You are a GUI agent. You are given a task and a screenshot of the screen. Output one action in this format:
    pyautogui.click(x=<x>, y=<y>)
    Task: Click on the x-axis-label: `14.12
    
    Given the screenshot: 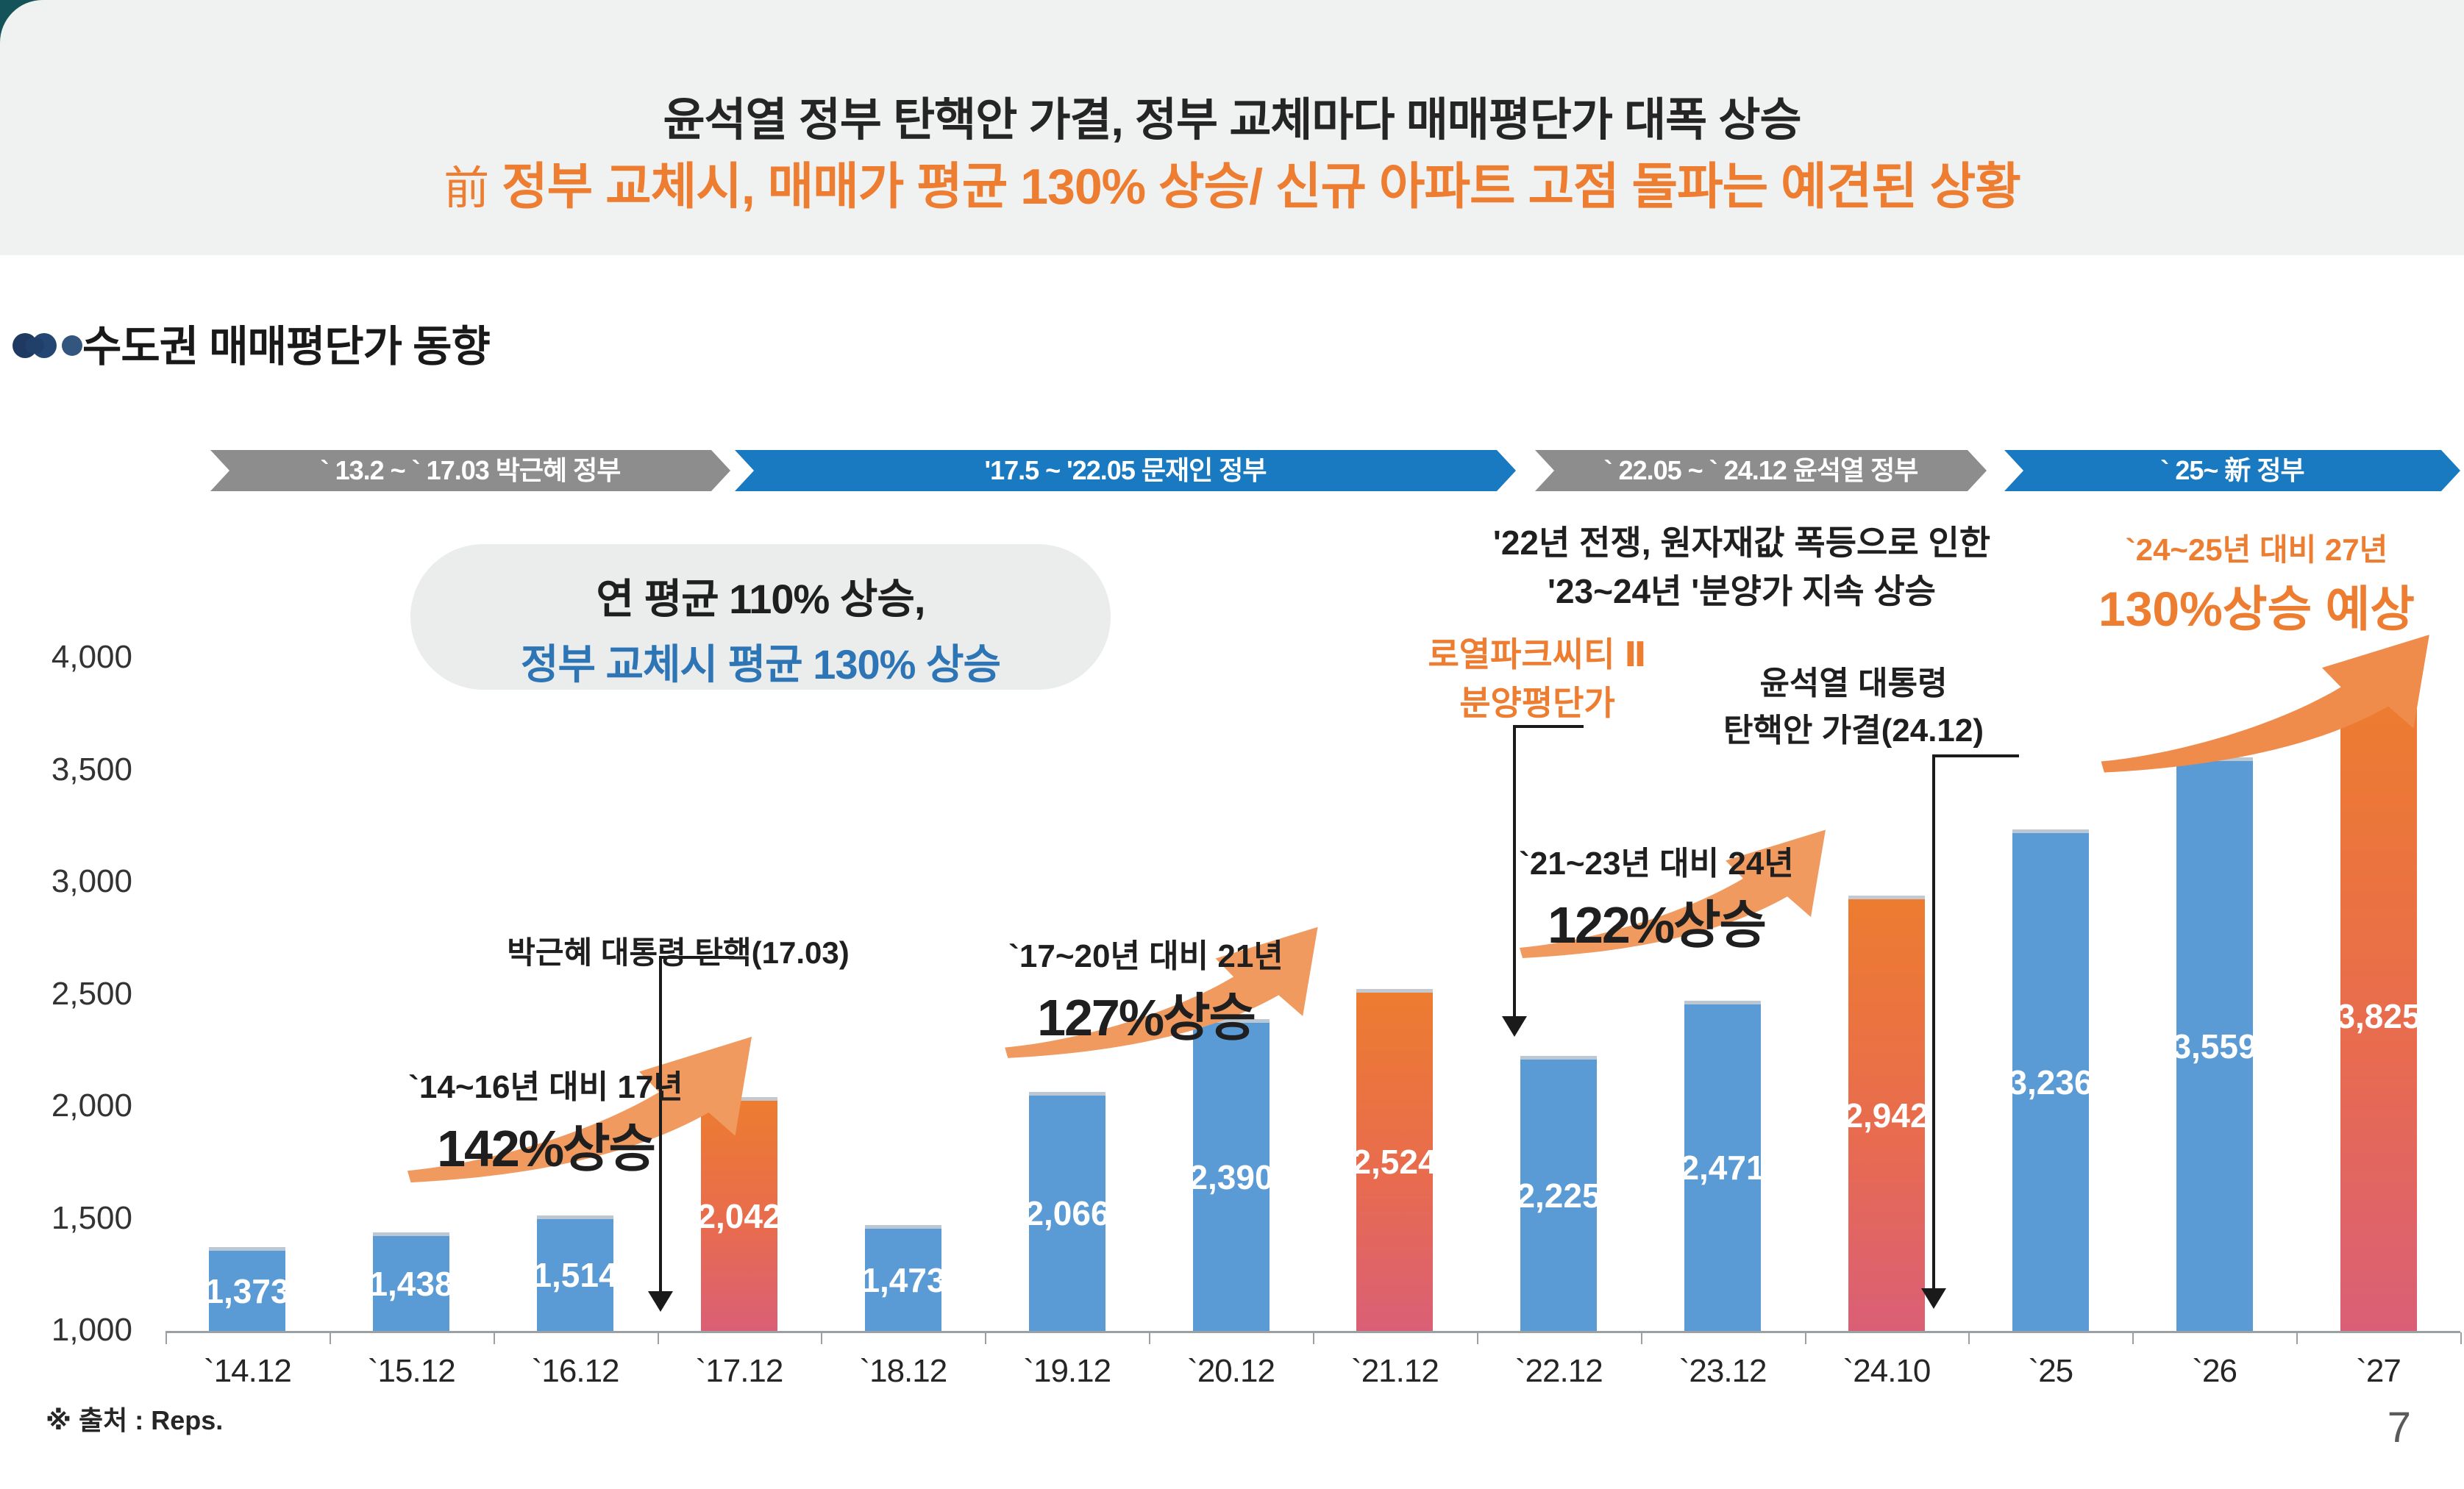 What is the action you would take?
    pyautogui.click(x=248, y=1371)
    